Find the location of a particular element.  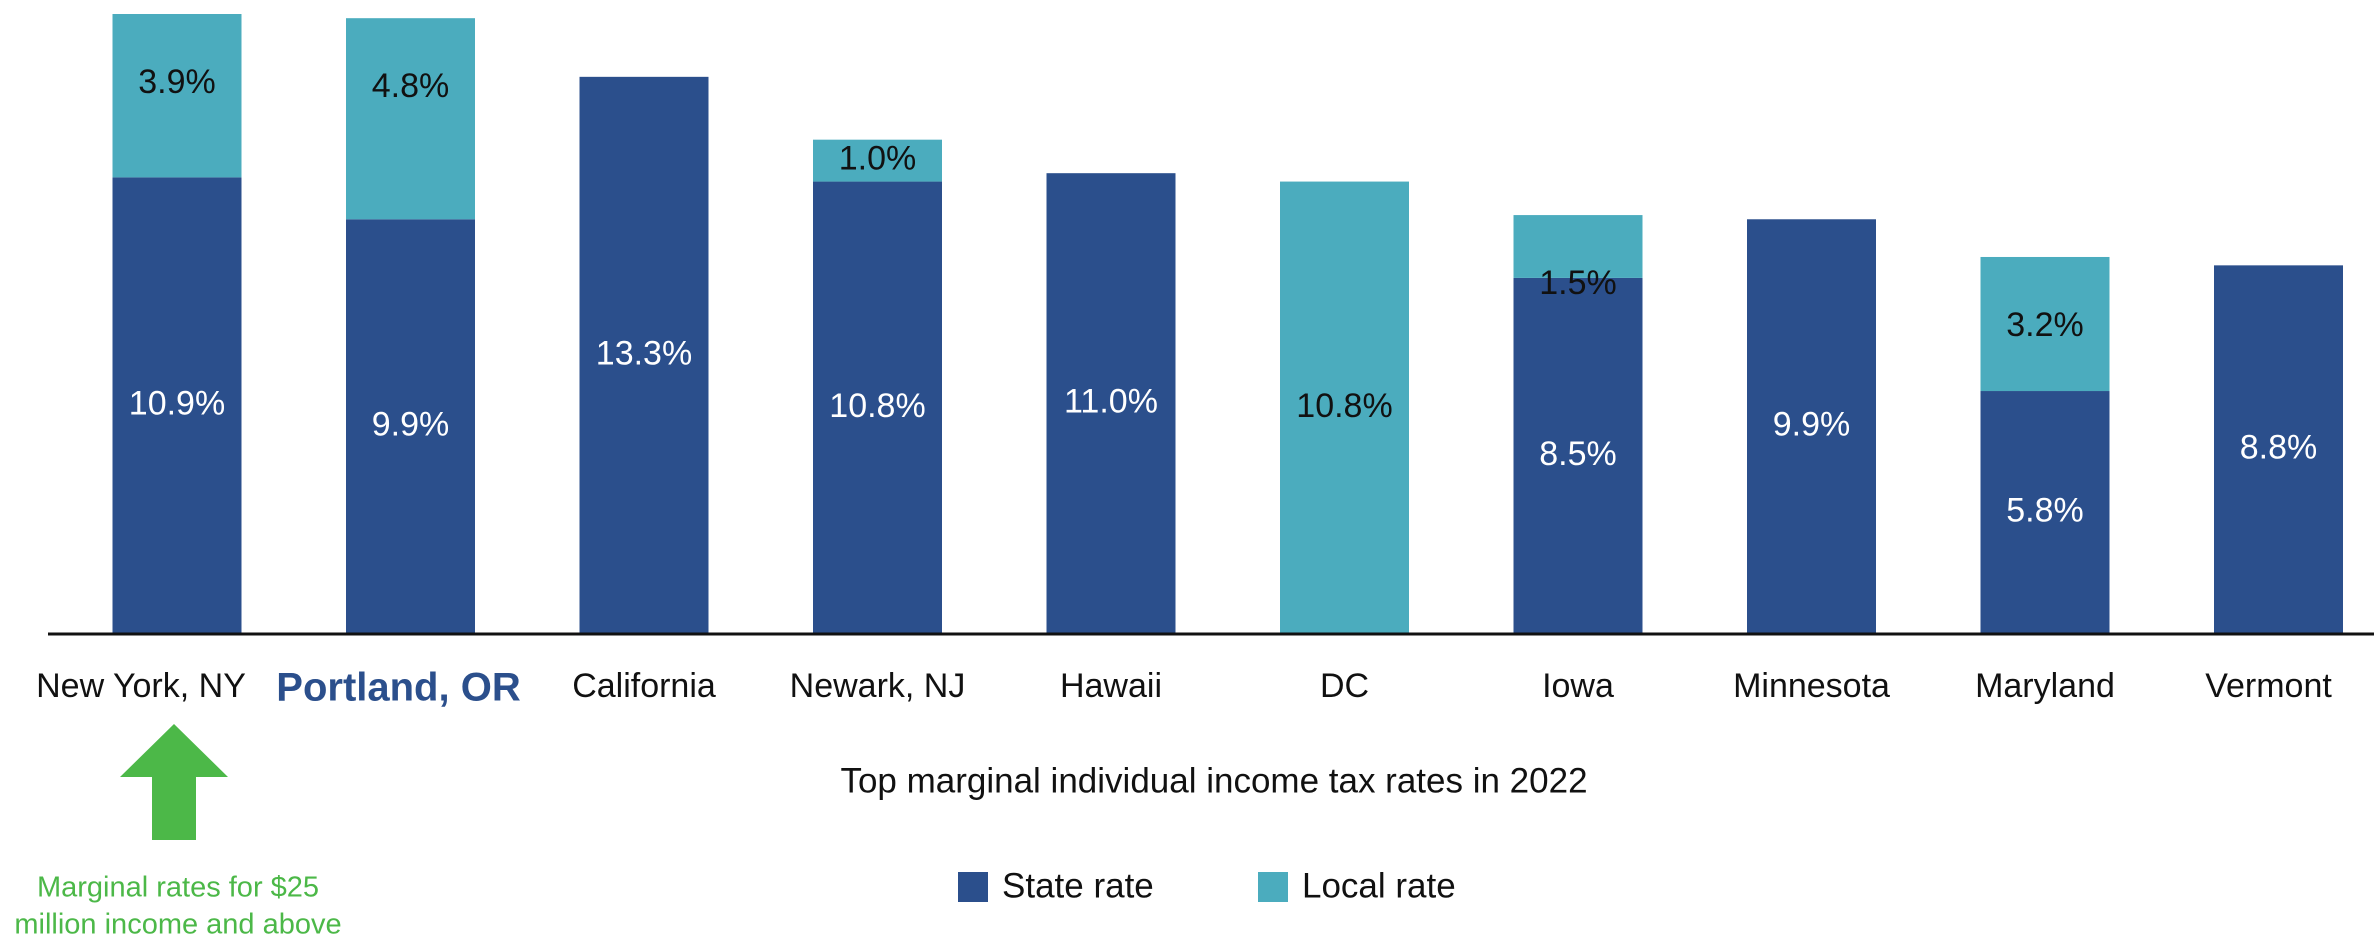

value-label: 10.9% is located at coordinates (177, 404).